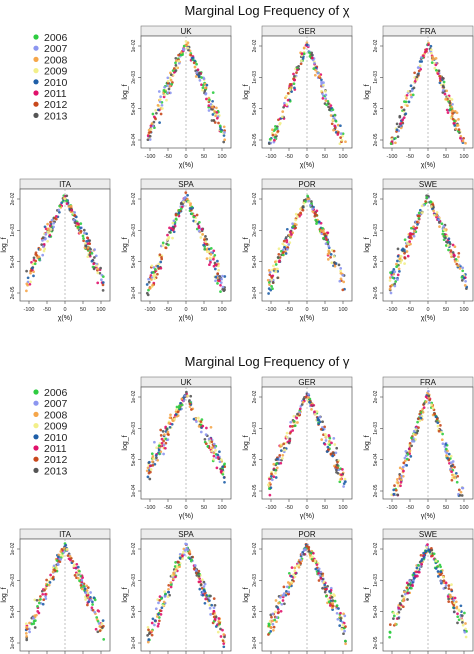 The width and height of the screenshot is (474, 654). I want to click on y-tick-label: 2e-05, so click(376, 292).